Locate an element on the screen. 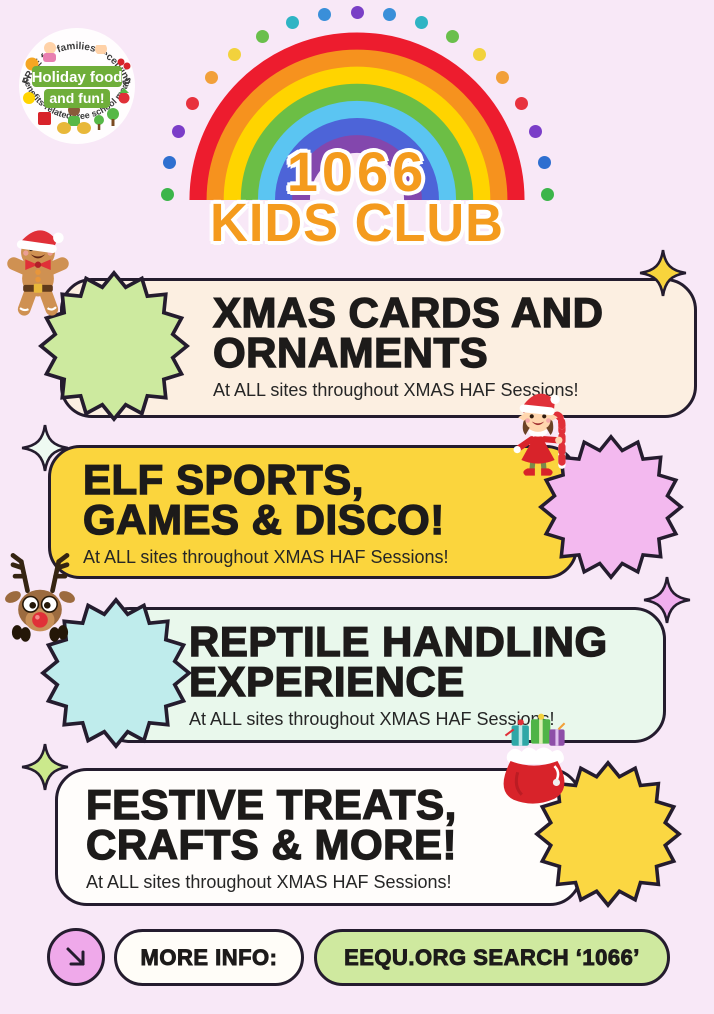 This screenshot has height=1014, width=714. logo-badge-2-text: and fun! is located at coordinates (76, 98).